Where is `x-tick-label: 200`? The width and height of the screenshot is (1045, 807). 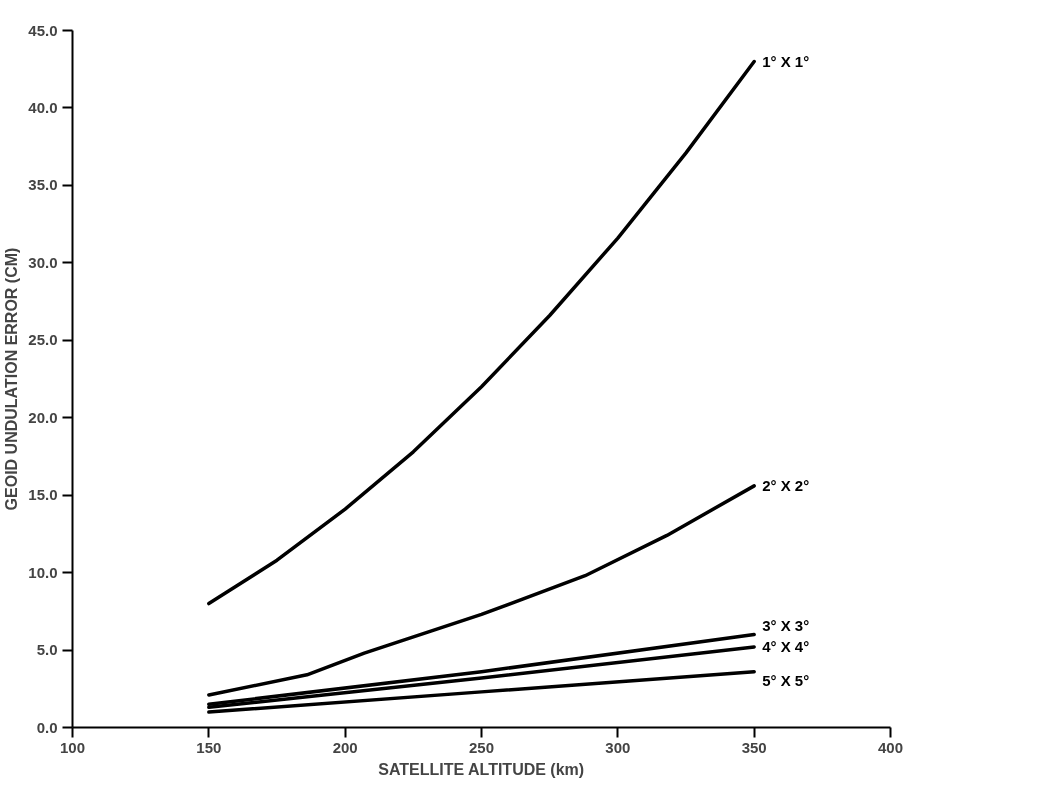
x-tick-label: 200 is located at coordinates (345, 747).